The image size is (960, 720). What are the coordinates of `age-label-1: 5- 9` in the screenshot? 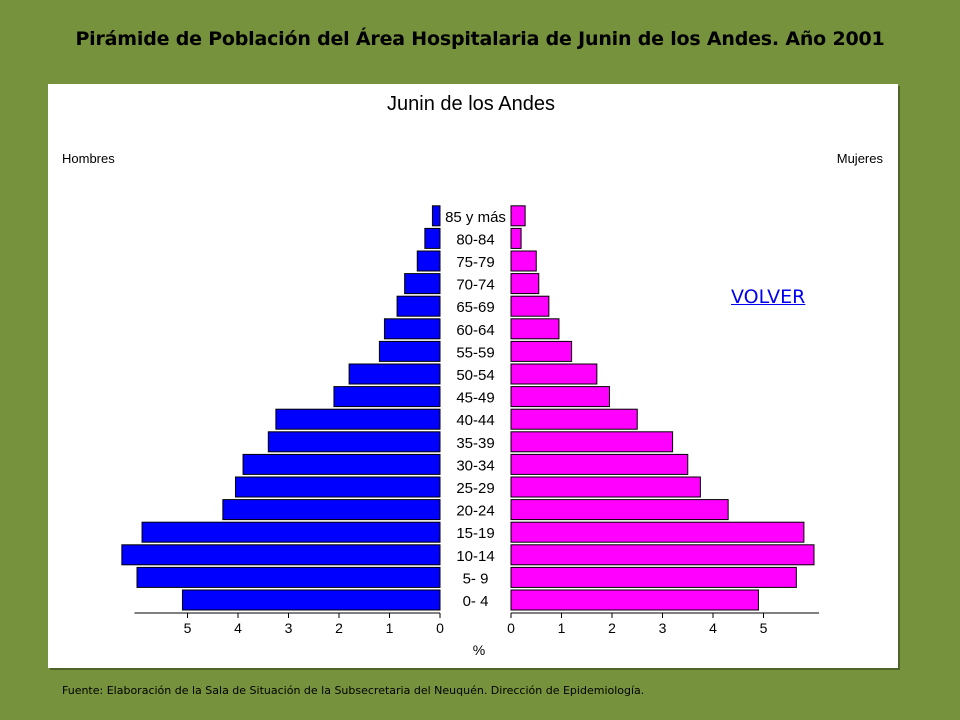 It's located at (476, 578).